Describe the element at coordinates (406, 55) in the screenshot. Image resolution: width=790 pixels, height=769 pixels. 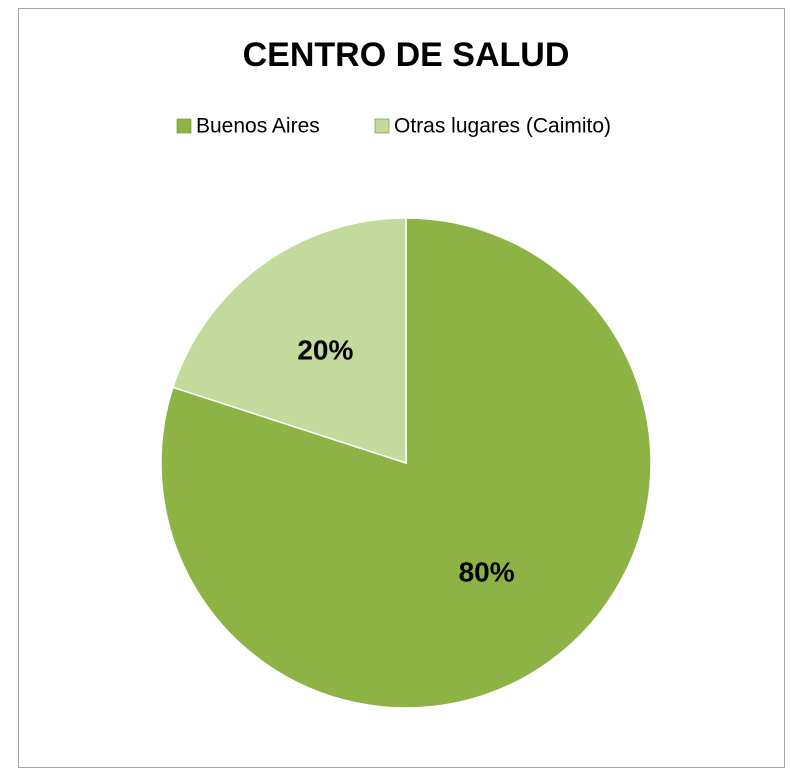
I see `chart-title: CENTRO DE SALUD` at that location.